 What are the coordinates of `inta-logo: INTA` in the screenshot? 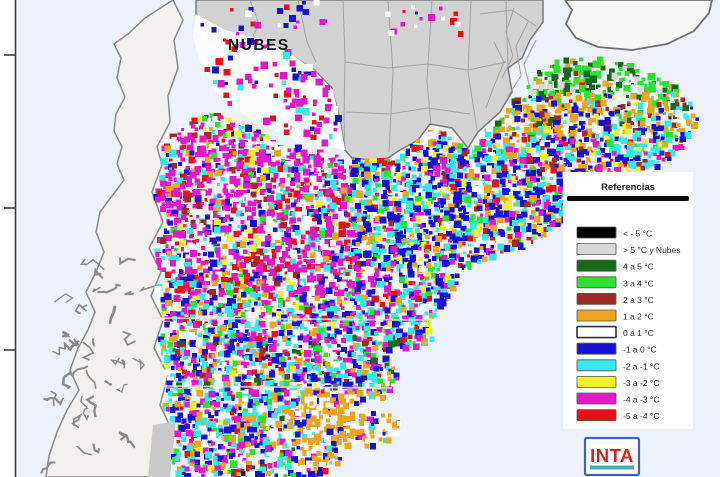 It's located at (612, 456).